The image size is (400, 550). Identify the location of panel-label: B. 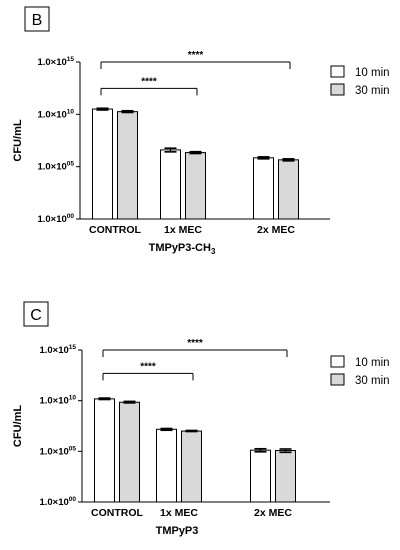
(37, 20).